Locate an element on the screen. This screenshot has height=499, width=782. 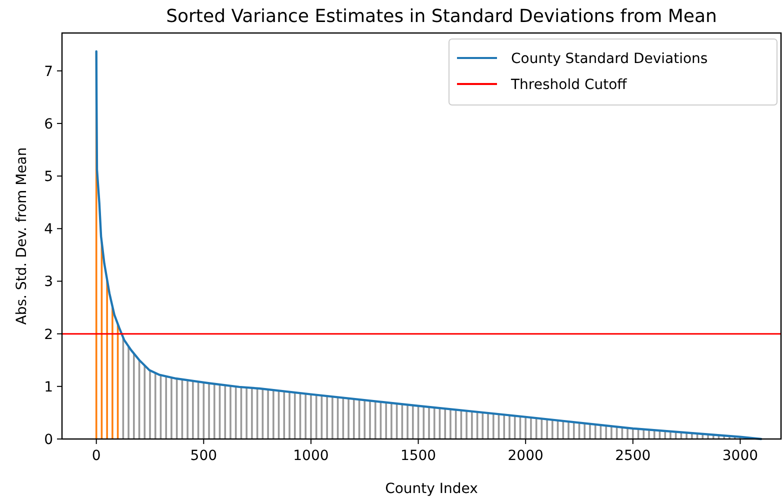
x-tick-label: 1500 is located at coordinates (418, 456).